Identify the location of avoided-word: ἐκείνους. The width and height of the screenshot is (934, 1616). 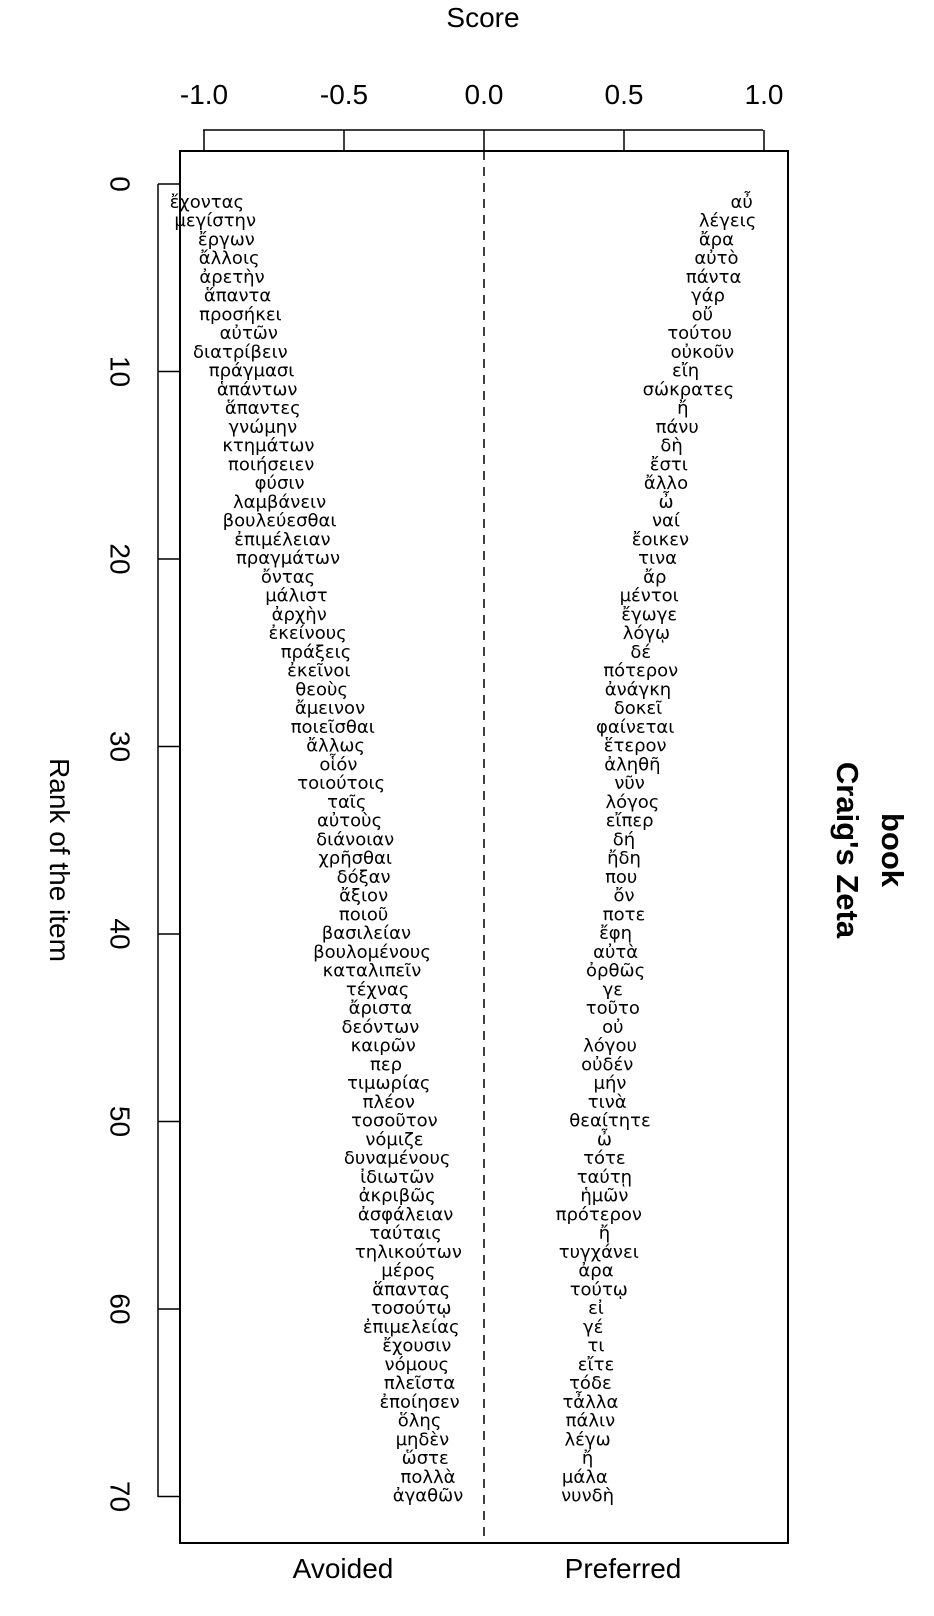
(307, 633).